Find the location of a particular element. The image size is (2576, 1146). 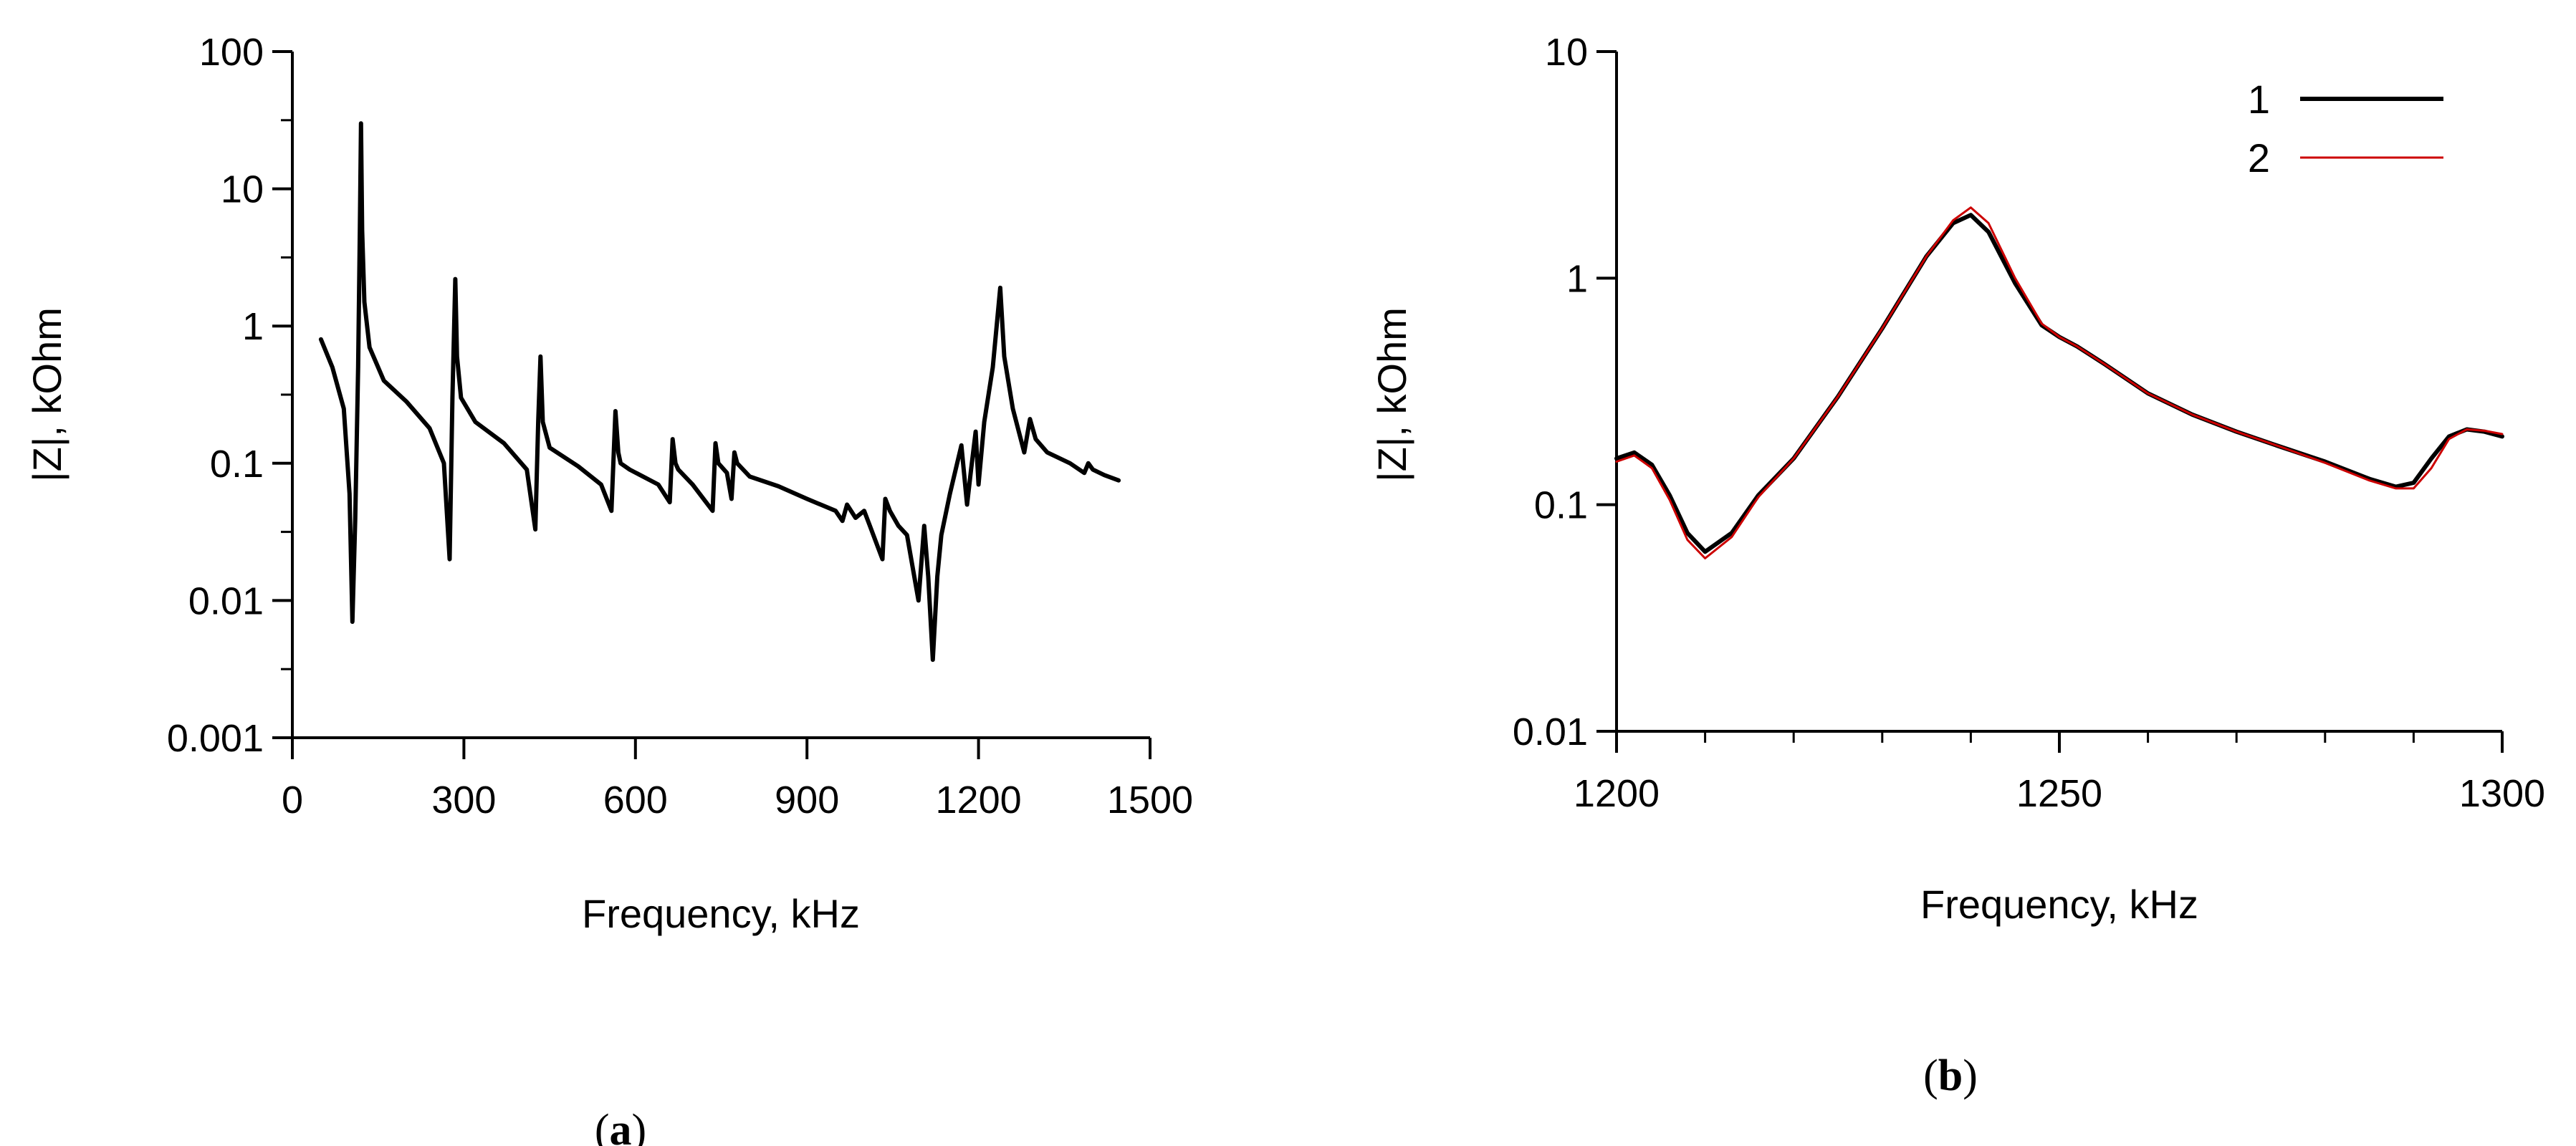

x-tick-label: 1500 is located at coordinates (1150, 800).